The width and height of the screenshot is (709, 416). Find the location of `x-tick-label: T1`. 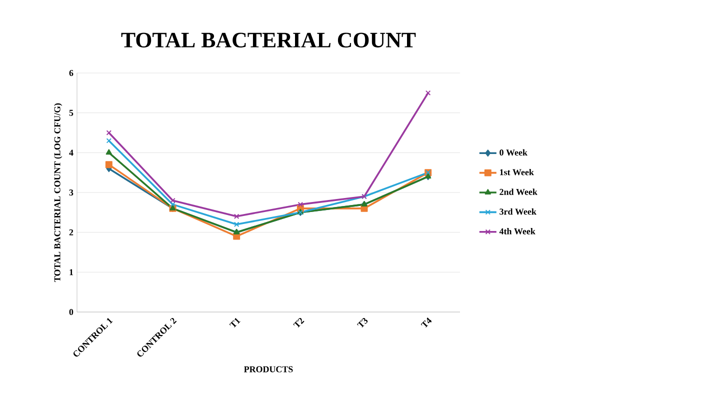

x-tick-label: T1 is located at coordinates (234, 323).